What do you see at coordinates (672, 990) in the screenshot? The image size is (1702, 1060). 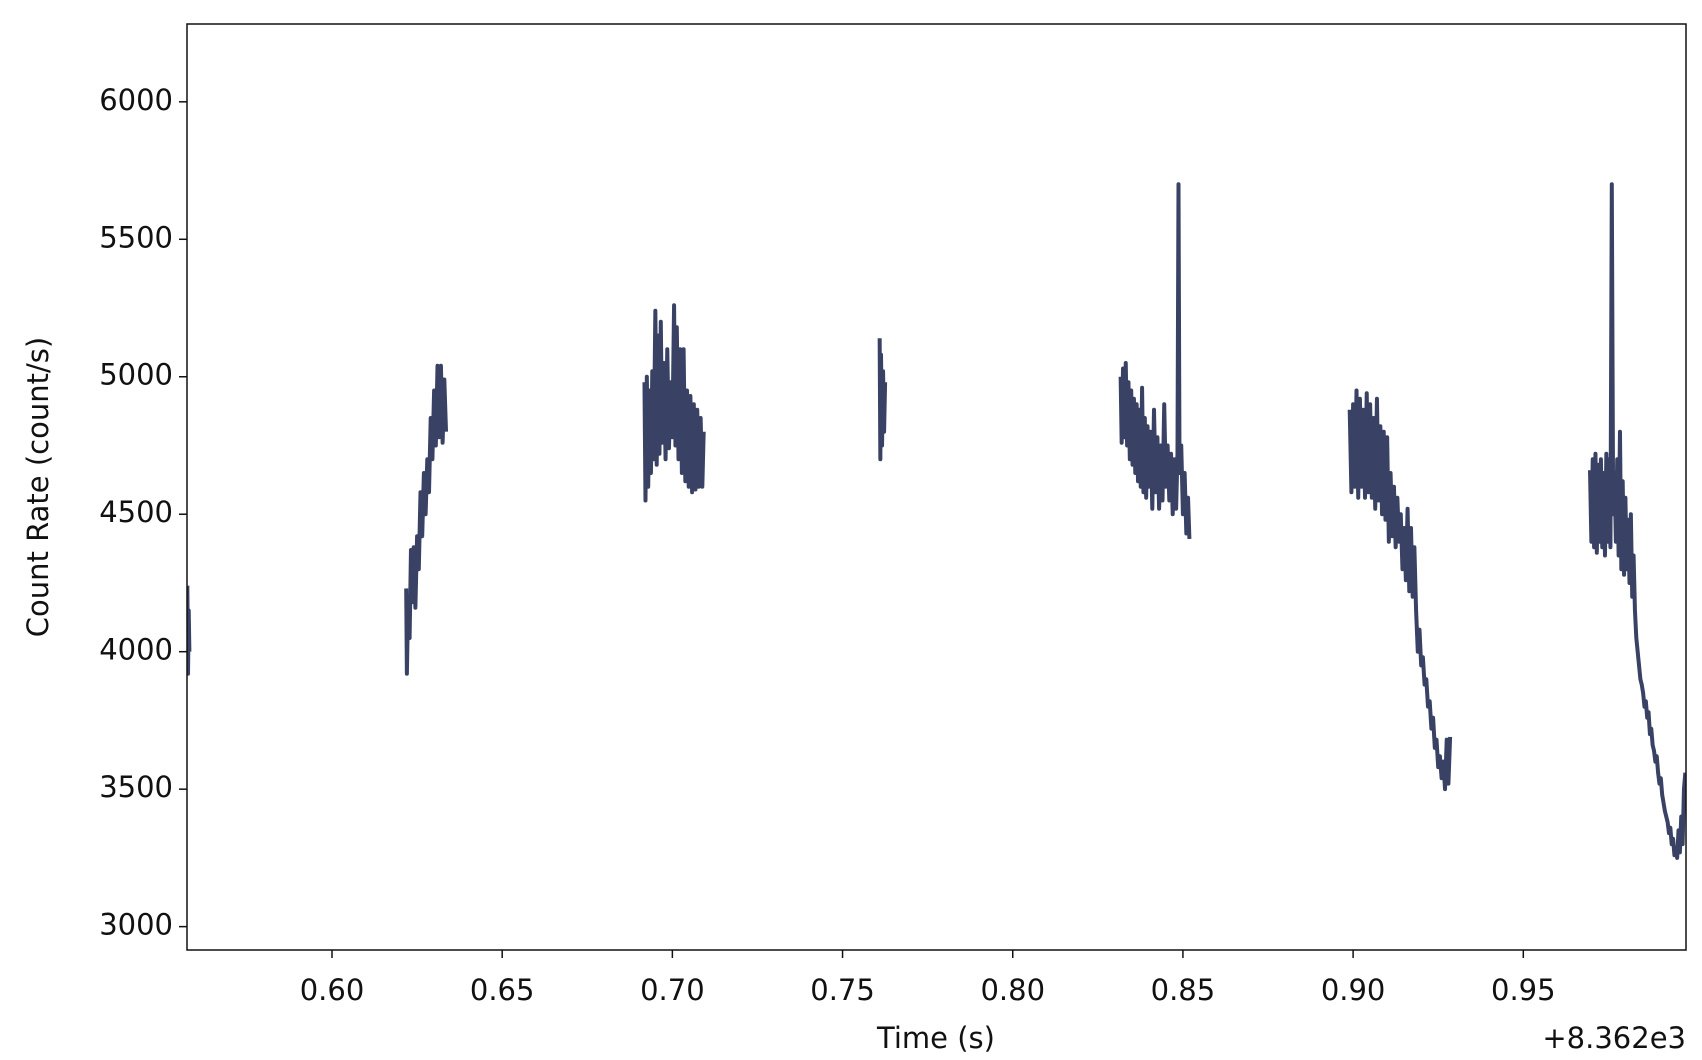 I see `x-tick-label: 0.70` at bounding box center [672, 990].